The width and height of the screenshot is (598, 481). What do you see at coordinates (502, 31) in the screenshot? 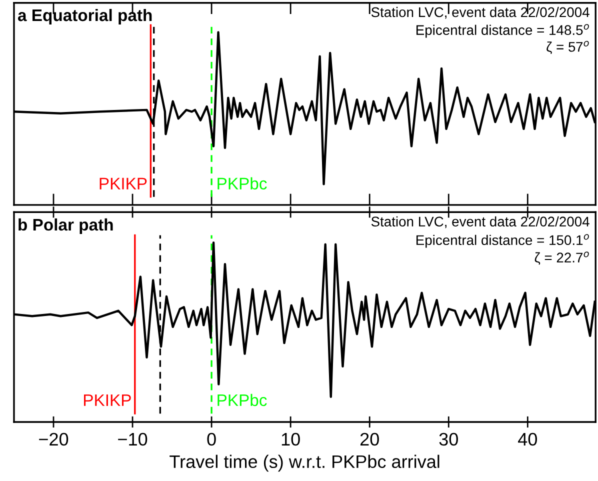
I see `annotation: Epicentral distance = 148.5$^{o}$` at bounding box center [502, 31].